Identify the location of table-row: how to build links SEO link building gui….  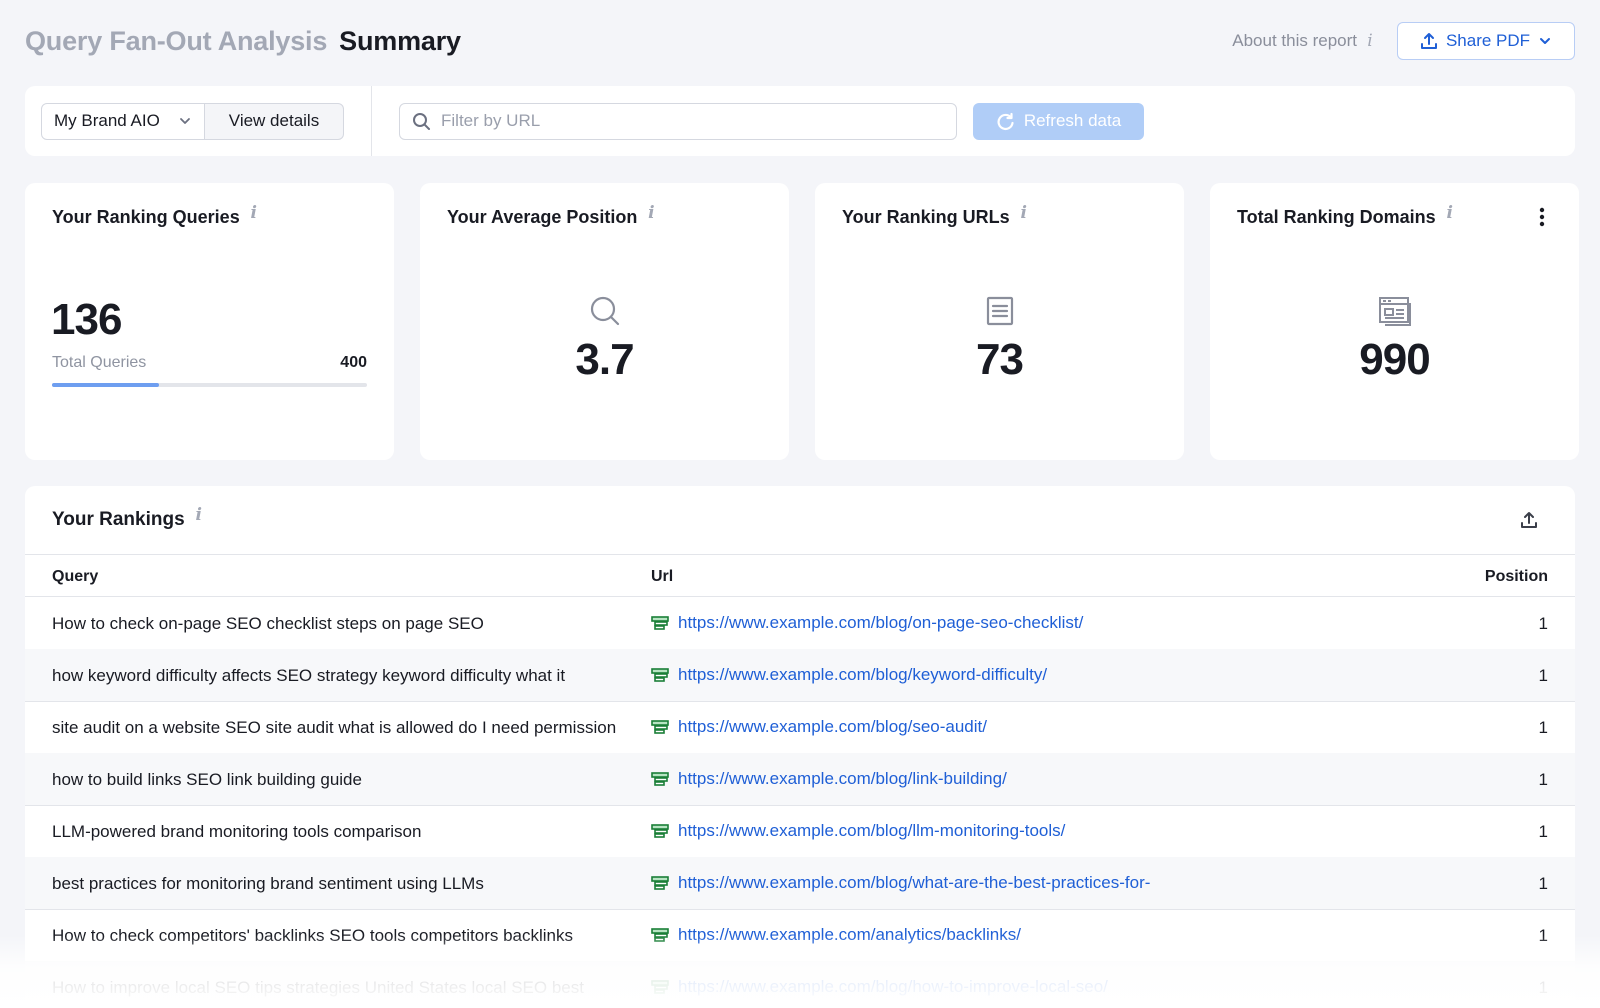
(800, 779).